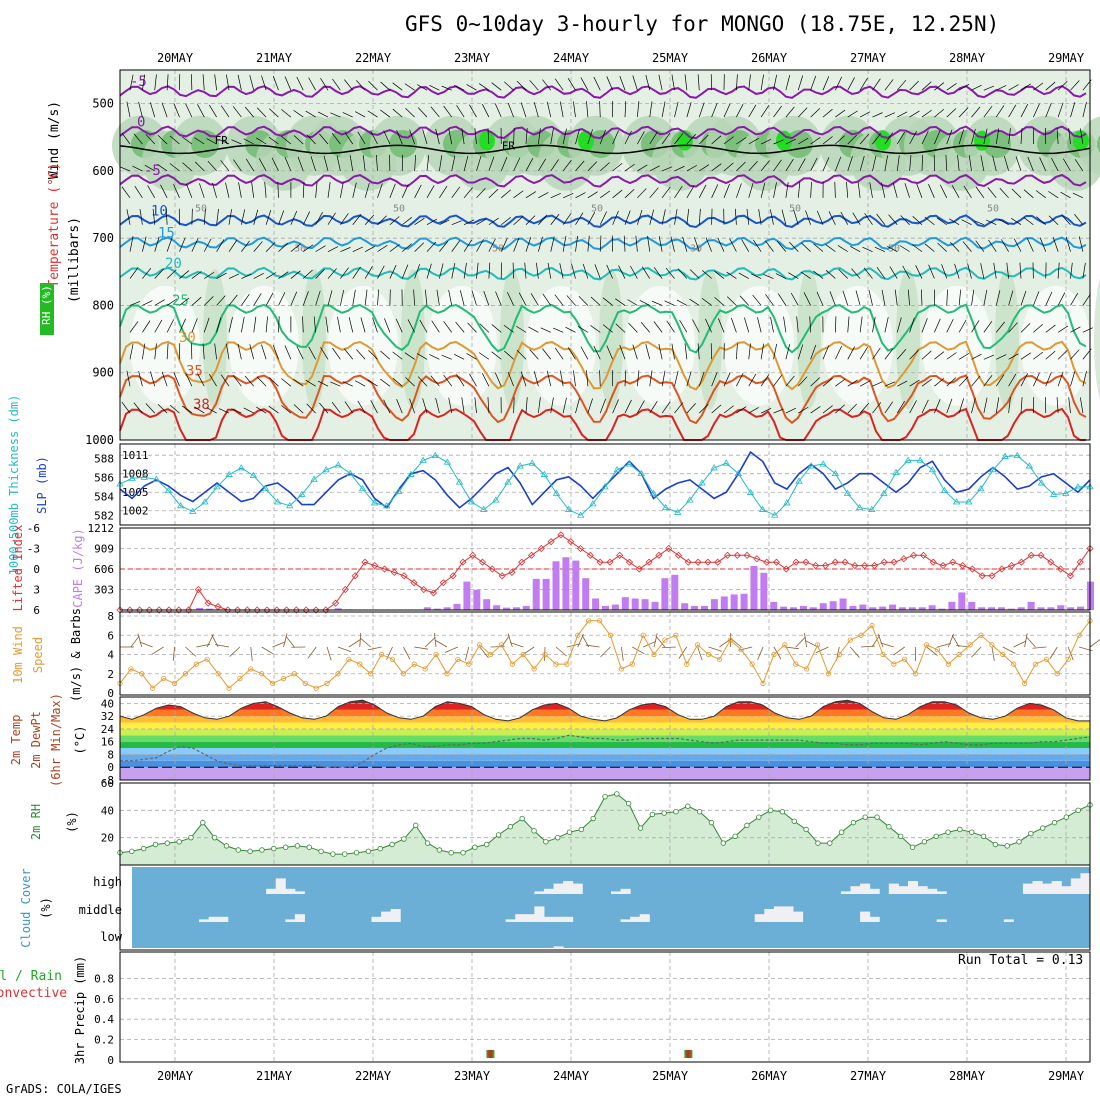 The height and width of the screenshot is (1100, 1100). Describe the element at coordinates (1021, 960) in the screenshot. I see `precip-run-total: Run Total = 0.13` at that location.